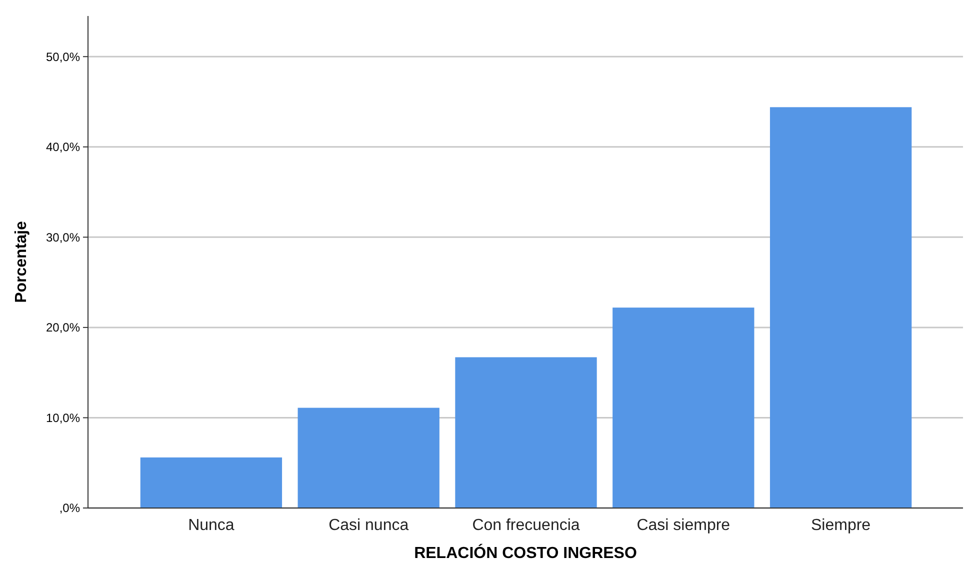 The height and width of the screenshot is (572, 971). What do you see at coordinates (63, 57) in the screenshot?
I see `y-tick-label: 50,0%` at bounding box center [63, 57].